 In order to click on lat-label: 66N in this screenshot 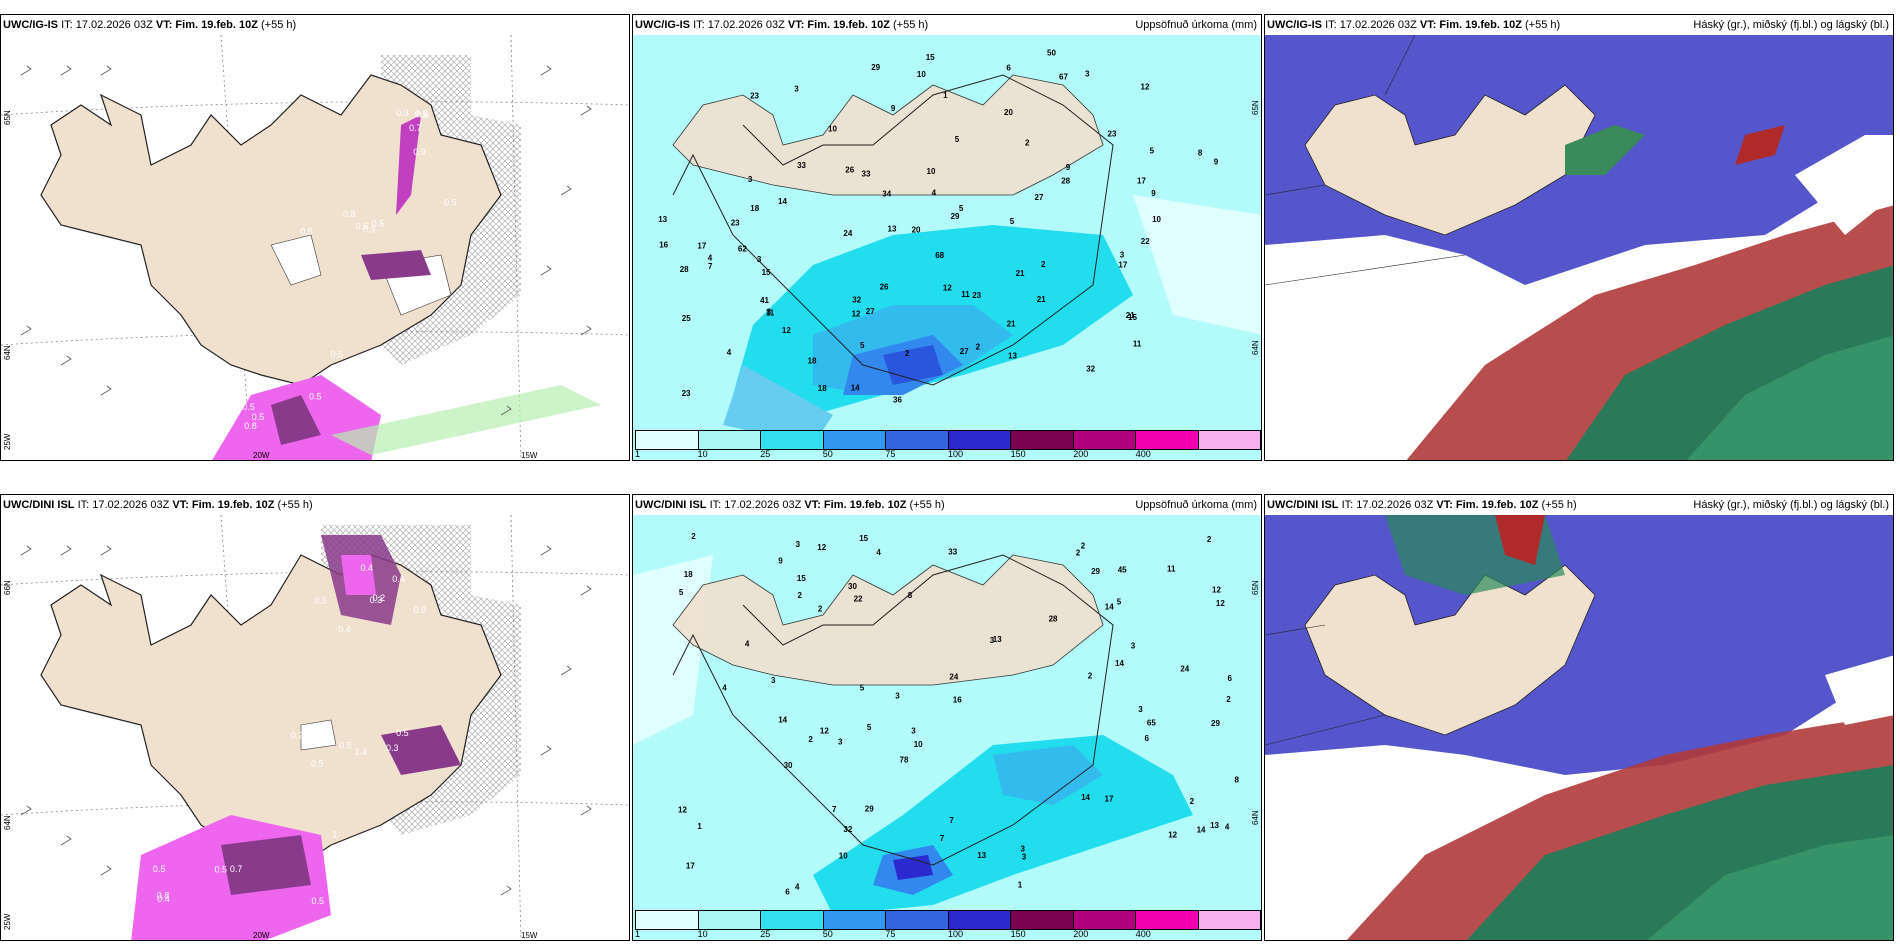, I will do `click(7, 587)`.